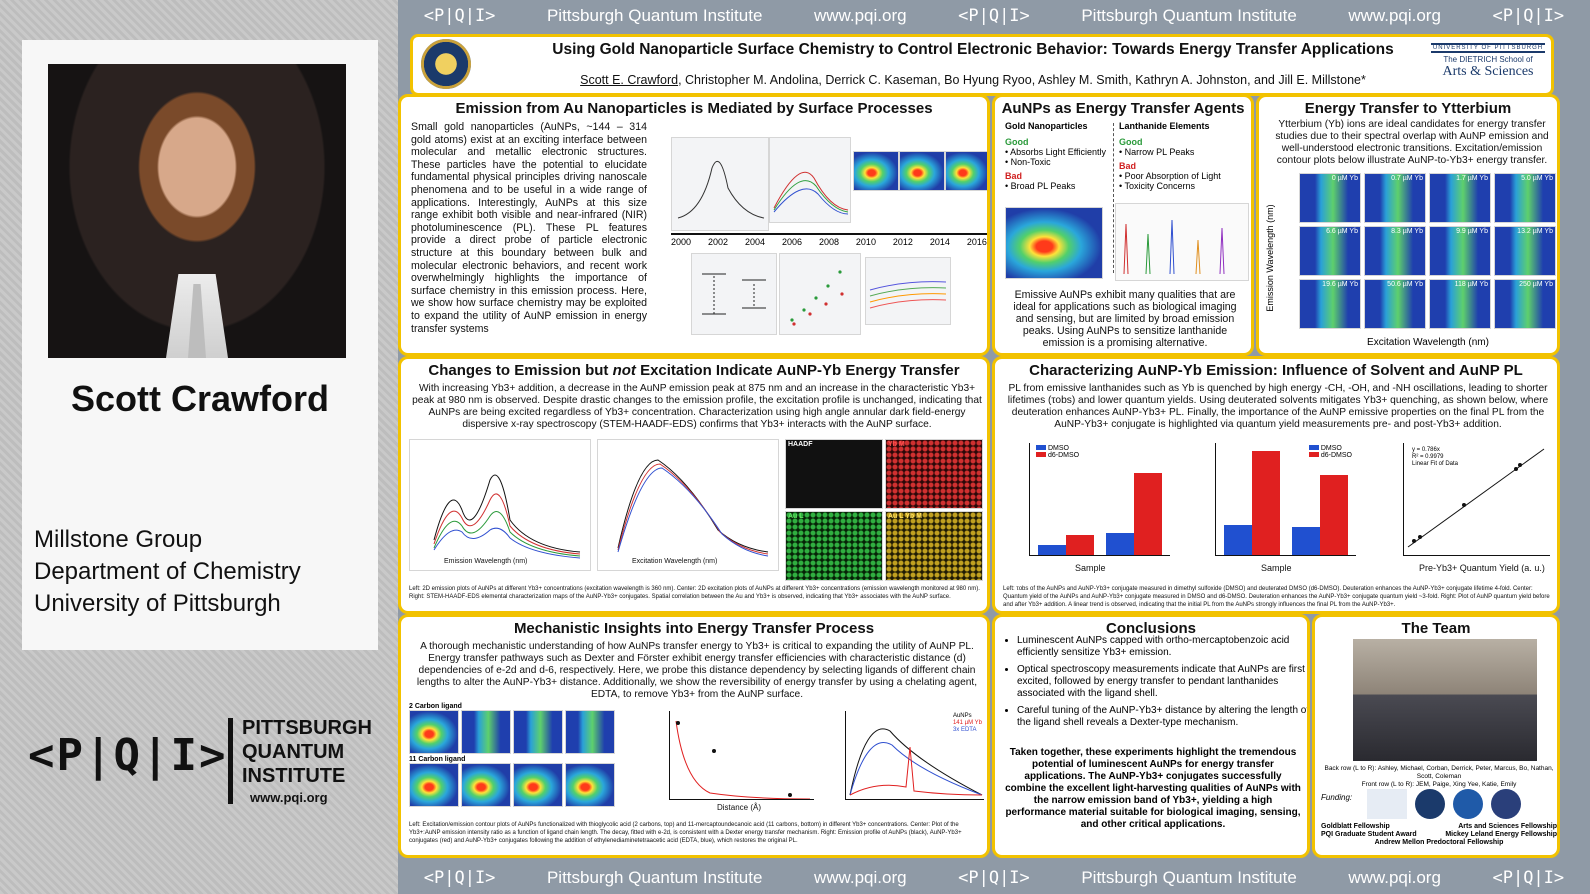 This screenshot has width=1590, height=894. What do you see at coordinates (1387, 804) in the screenshot?
I see `research-corp-logo-icon` at bounding box center [1387, 804].